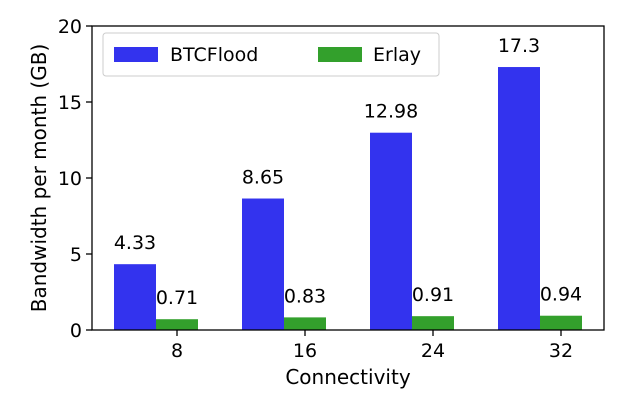  What do you see at coordinates (263, 178) in the screenshot?
I see `data-label-btcflood-16: 8.65` at bounding box center [263, 178].